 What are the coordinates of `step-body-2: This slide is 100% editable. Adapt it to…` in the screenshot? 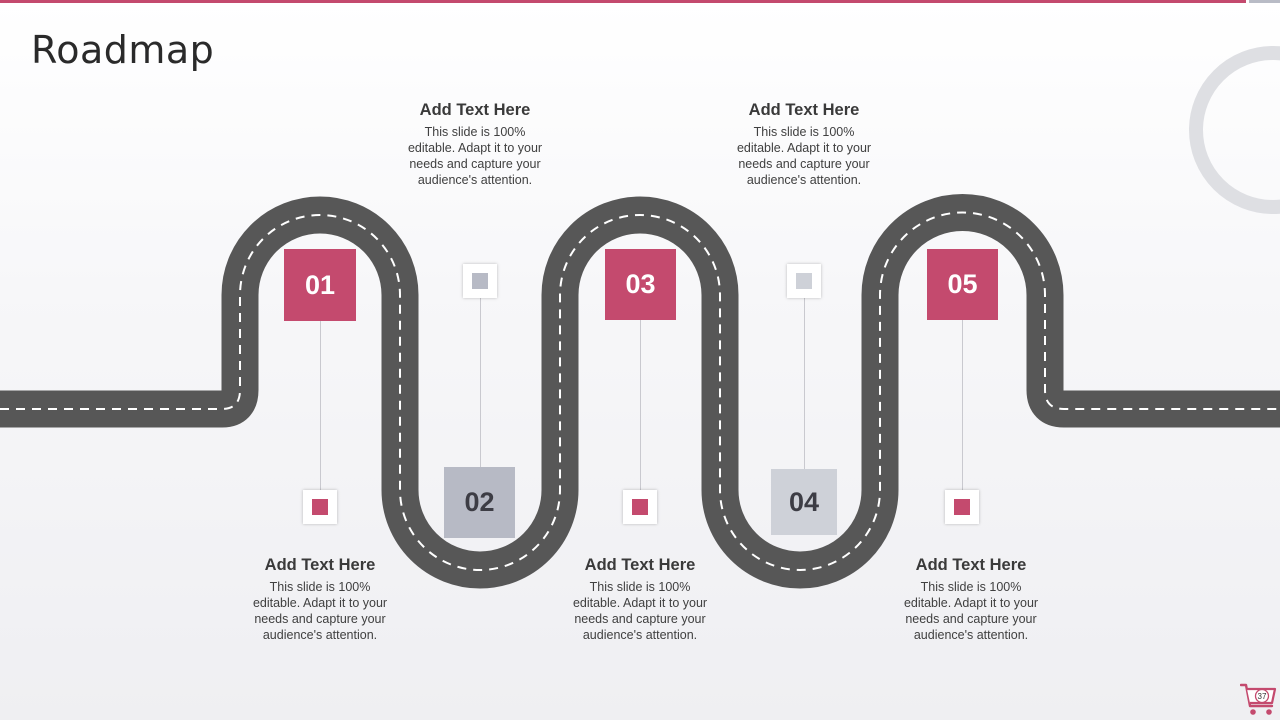 It's located at (475, 156).